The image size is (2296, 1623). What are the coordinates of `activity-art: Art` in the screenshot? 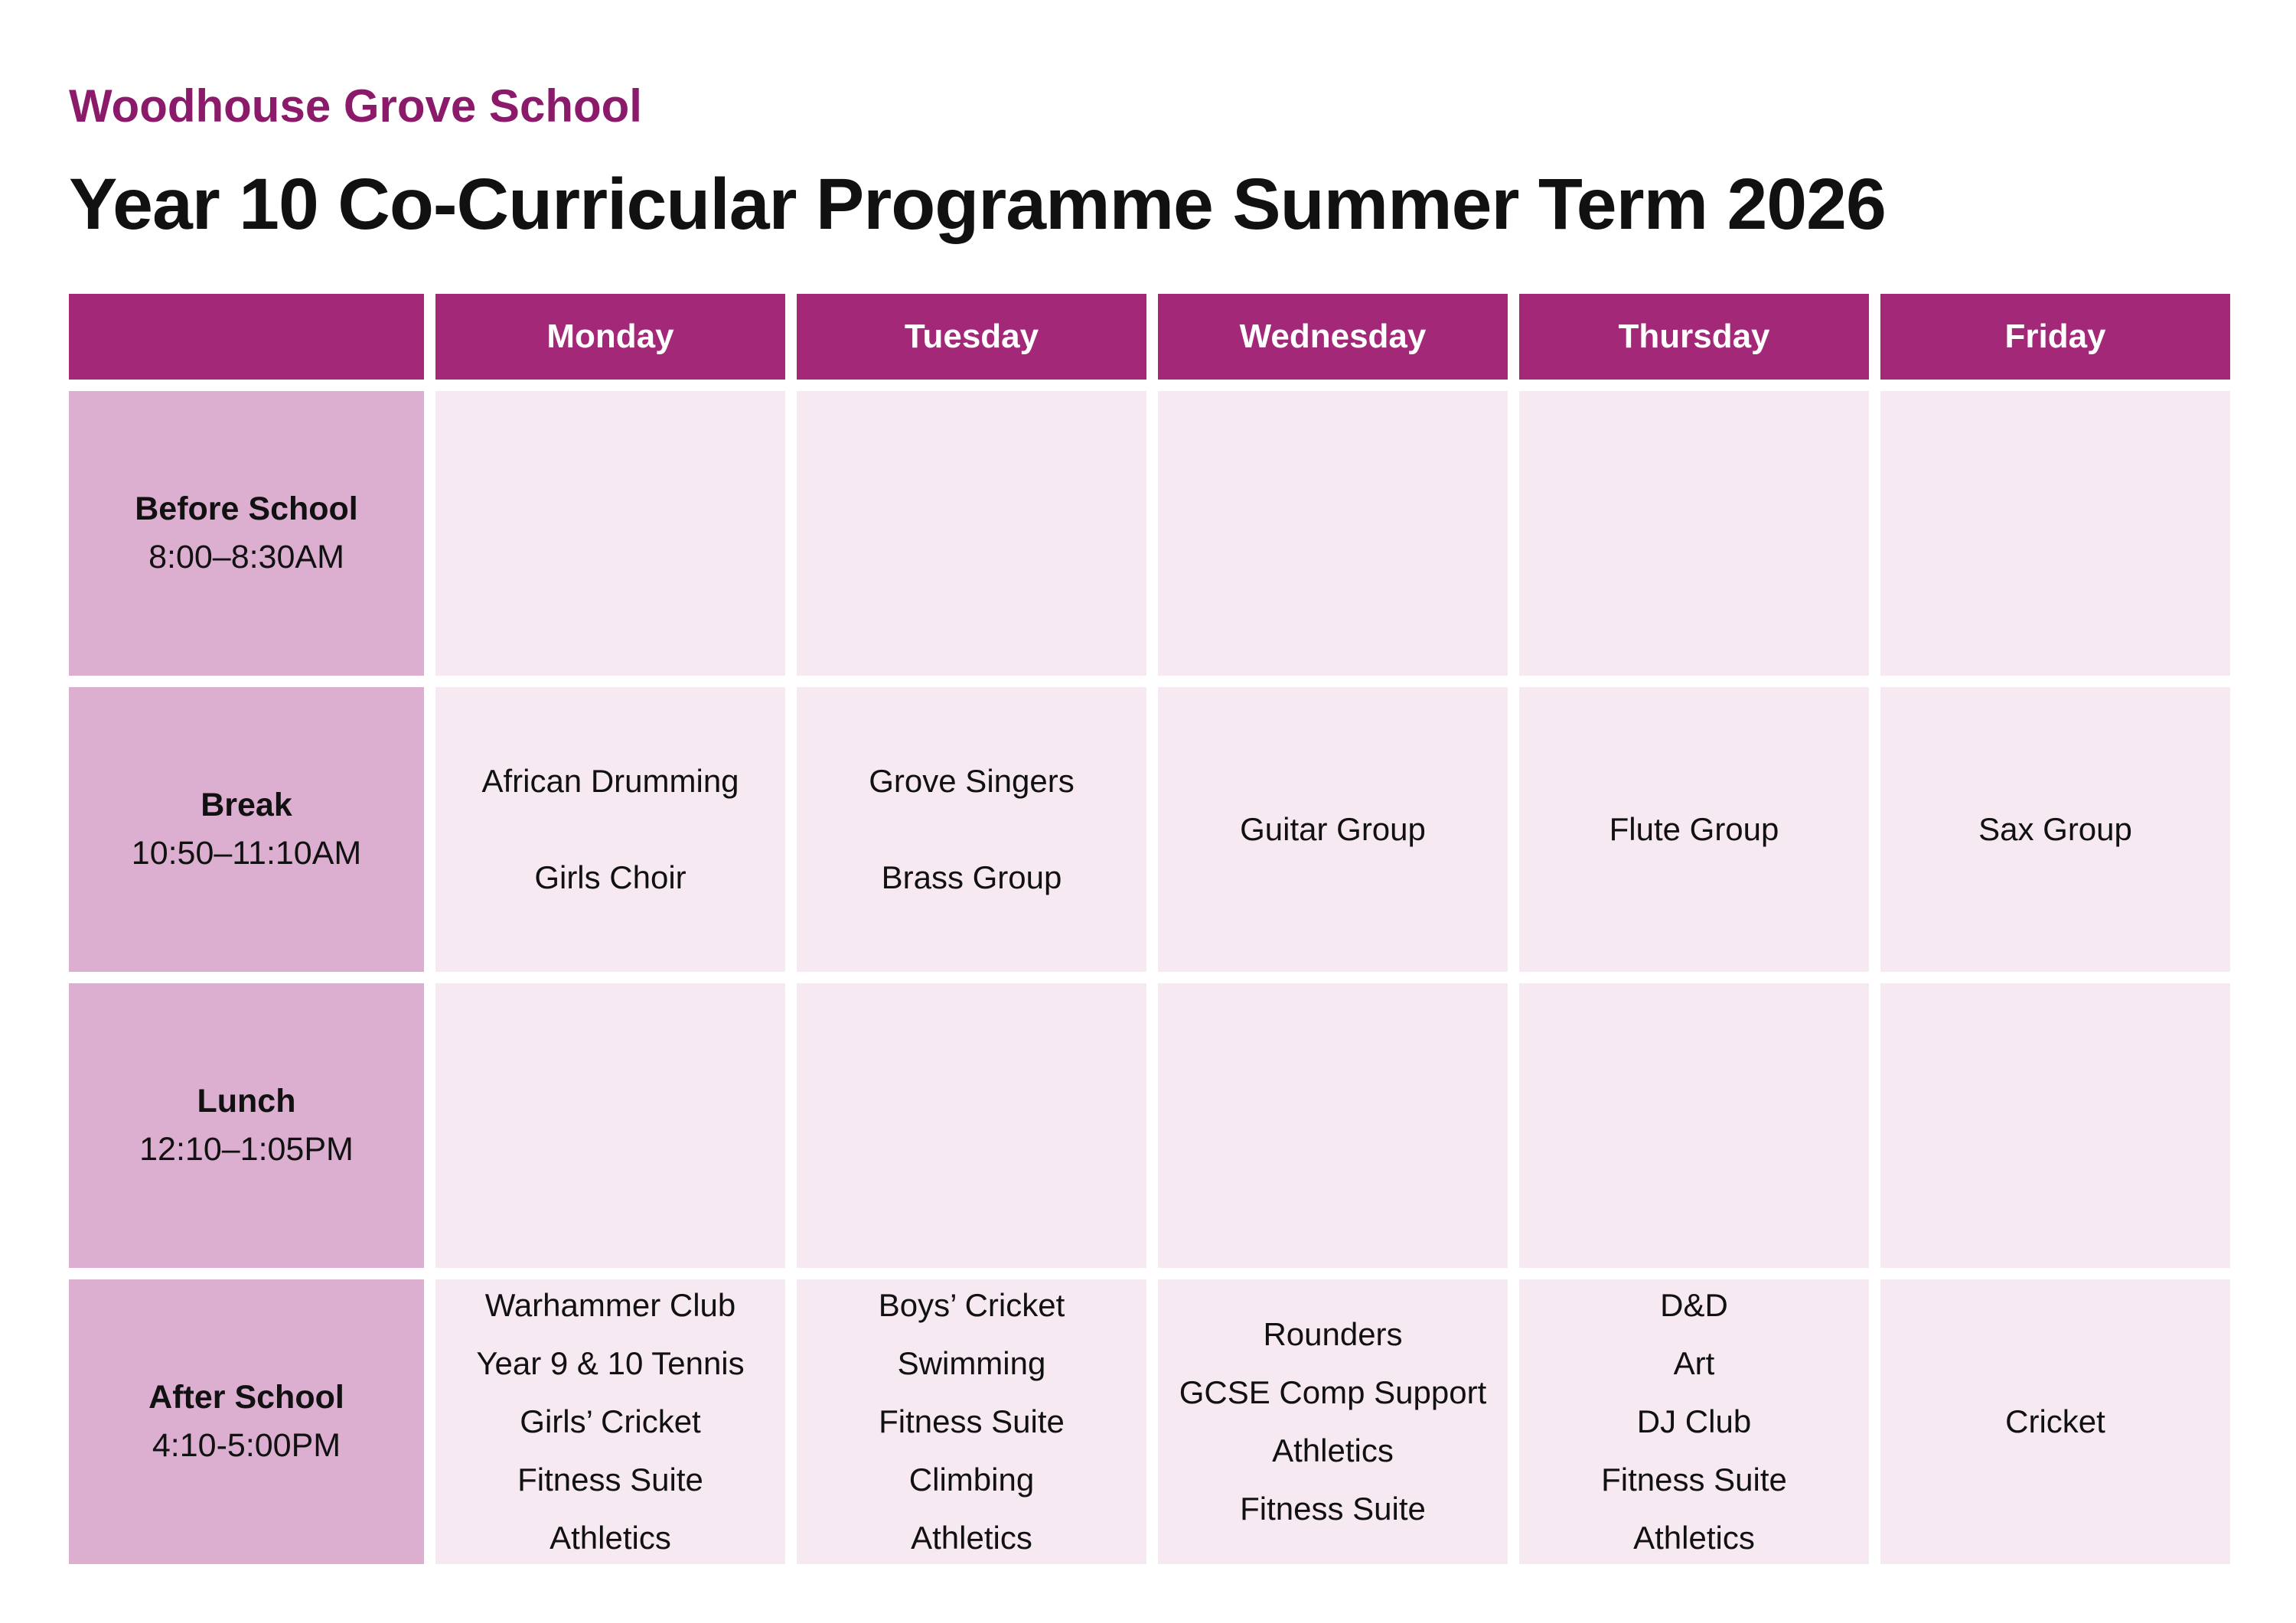 It's located at (1694, 1363).